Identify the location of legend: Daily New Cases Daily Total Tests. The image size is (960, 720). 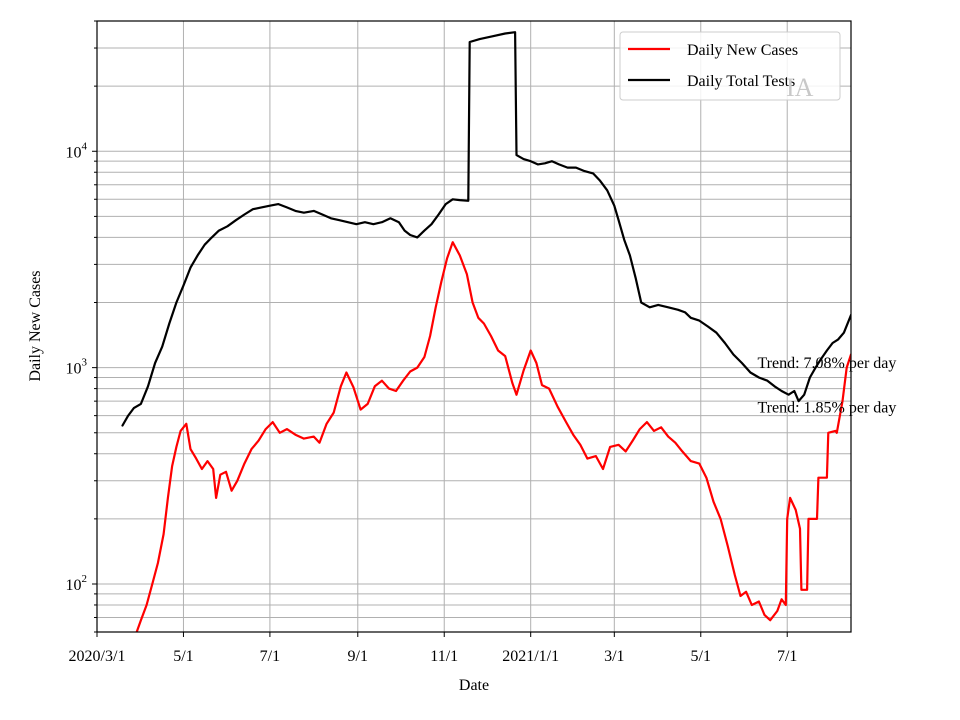
(730, 66).